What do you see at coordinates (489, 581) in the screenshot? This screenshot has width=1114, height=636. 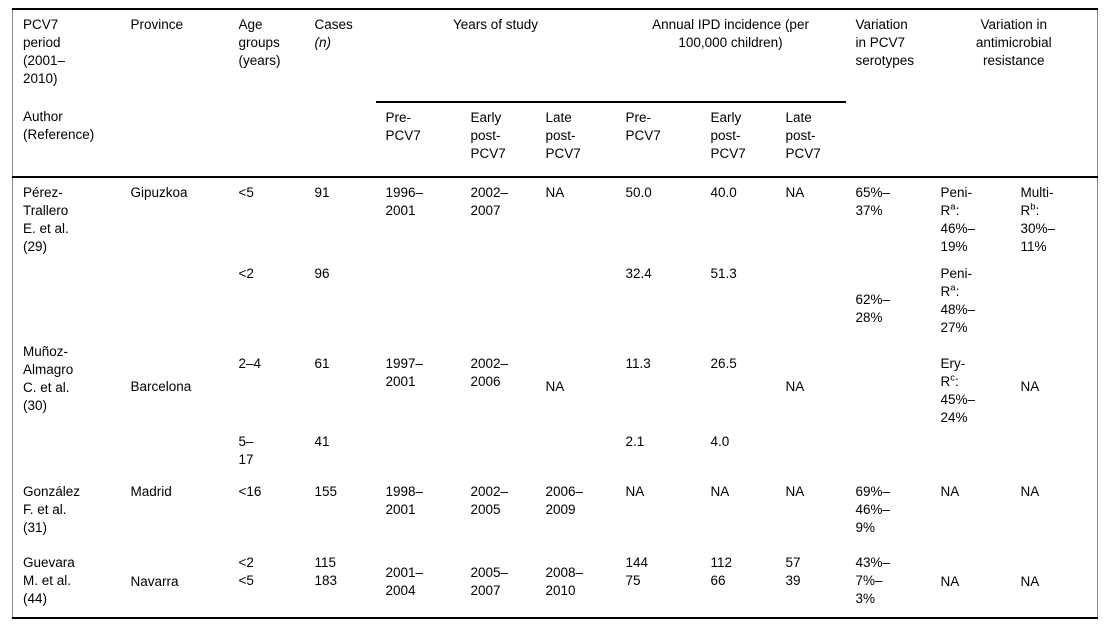 I see `cell-guevara-years-early: 2005– 2007` at bounding box center [489, 581].